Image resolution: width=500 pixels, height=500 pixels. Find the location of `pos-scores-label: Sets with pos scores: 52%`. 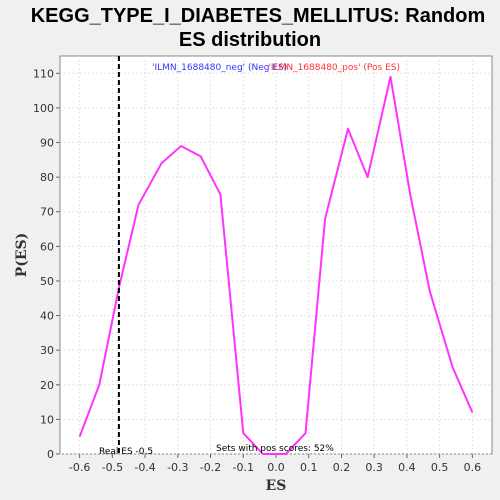

pos-scores-label: Sets with pos scores: 52% is located at coordinates (275, 449).